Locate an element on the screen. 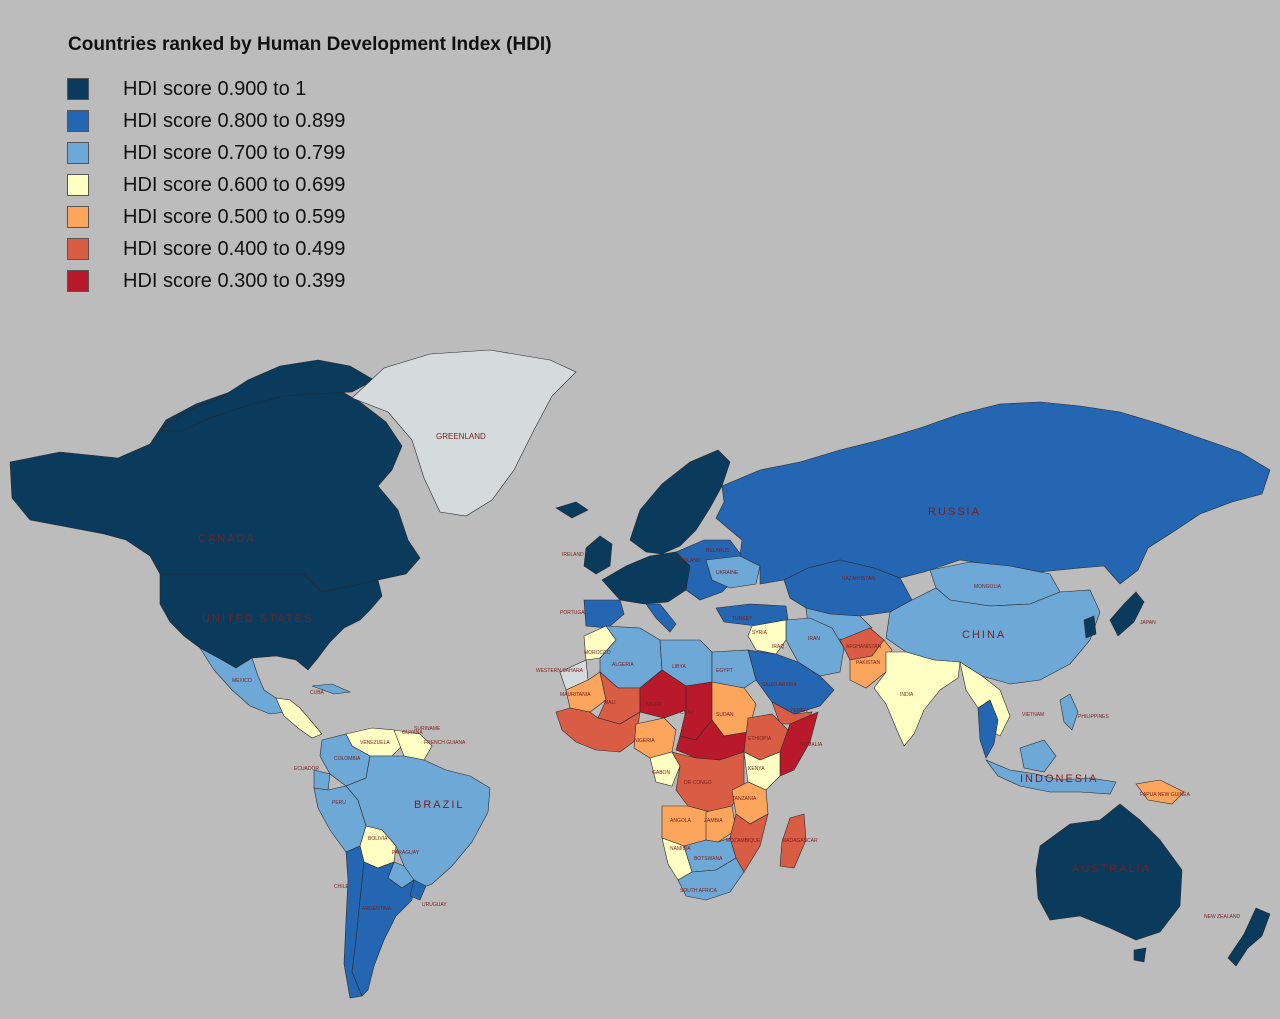  legend-label: HDI score 0.900 to 1 is located at coordinates (215, 88).